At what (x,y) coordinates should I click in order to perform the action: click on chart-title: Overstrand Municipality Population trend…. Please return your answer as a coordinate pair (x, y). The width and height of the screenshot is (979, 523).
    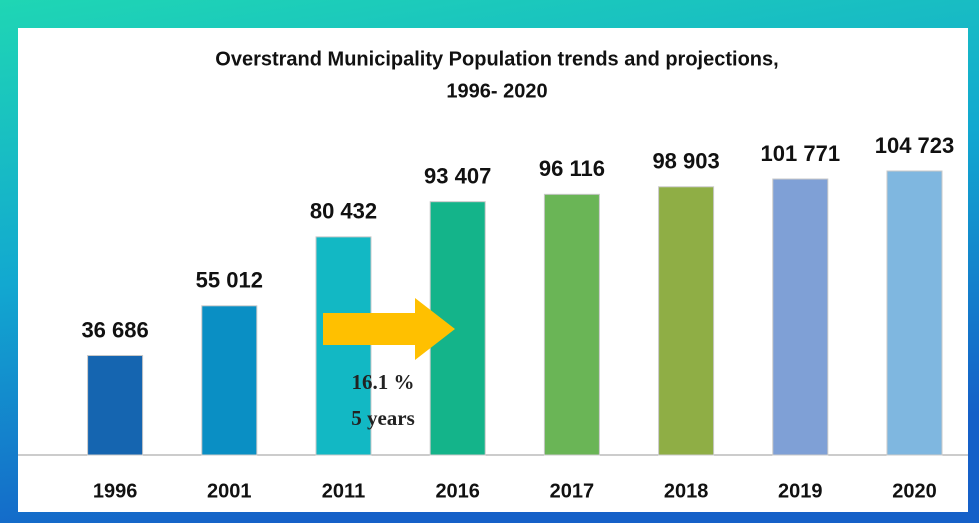
    Looking at the image, I should click on (496, 59).